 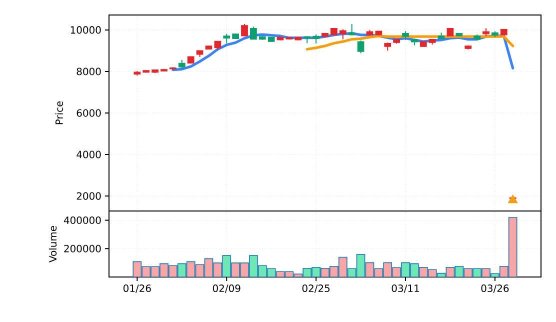 I want to click on x-tick-label: 02/09, so click(x=226, y=288).